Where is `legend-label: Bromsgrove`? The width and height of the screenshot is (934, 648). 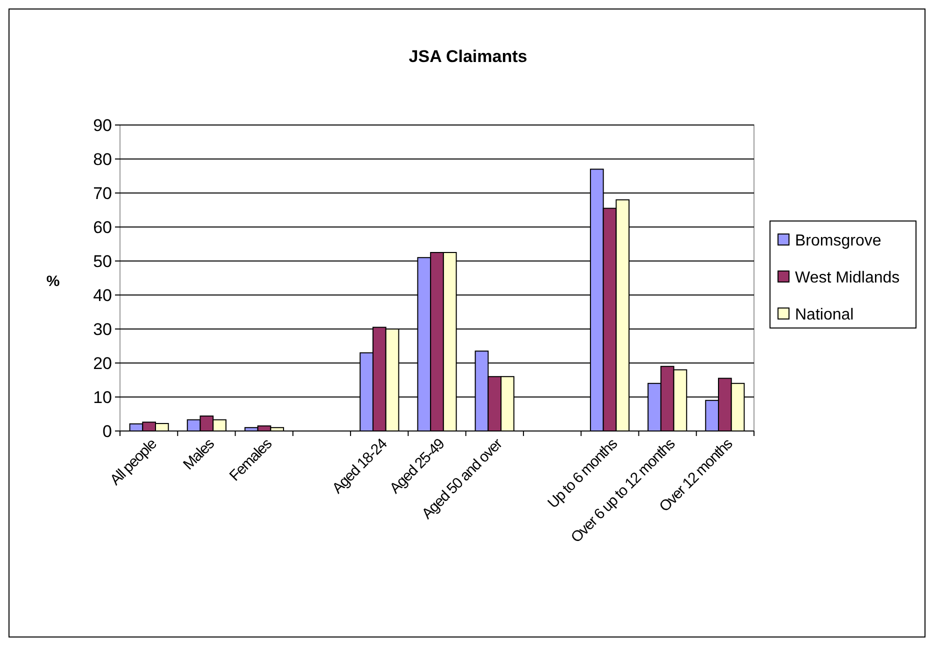 legend-label: Bromsgrove is located at coordinates (838, 241).